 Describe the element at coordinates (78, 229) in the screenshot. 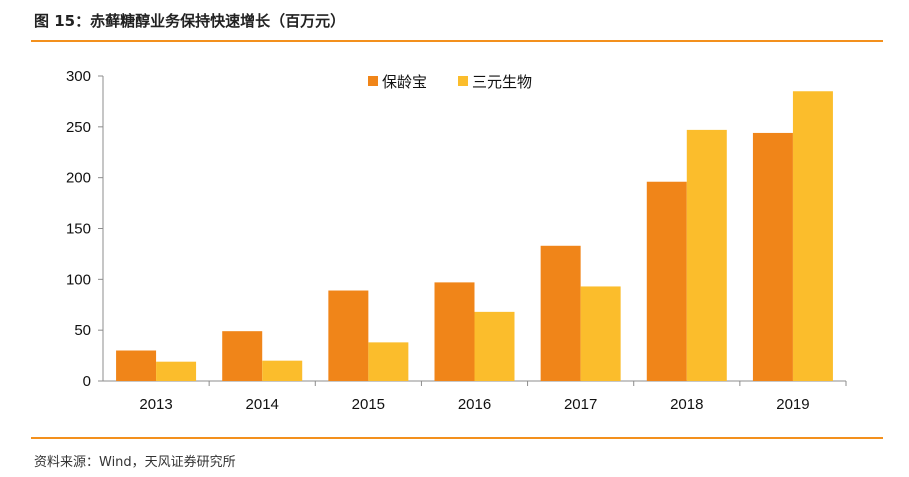

I see `y-tick-label: 150` at that location.